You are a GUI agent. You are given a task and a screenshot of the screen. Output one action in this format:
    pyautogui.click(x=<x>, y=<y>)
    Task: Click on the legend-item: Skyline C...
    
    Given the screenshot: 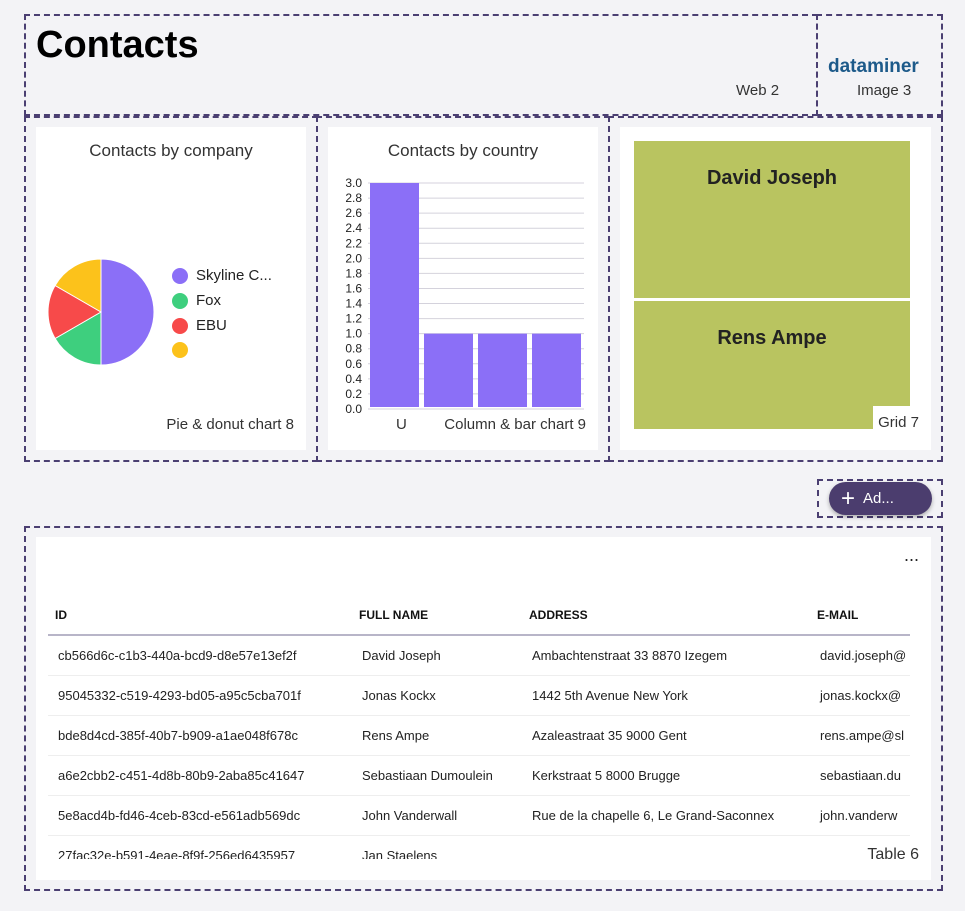 What is the action you would take?
    pyautogui.click(x=222, y=276)
    